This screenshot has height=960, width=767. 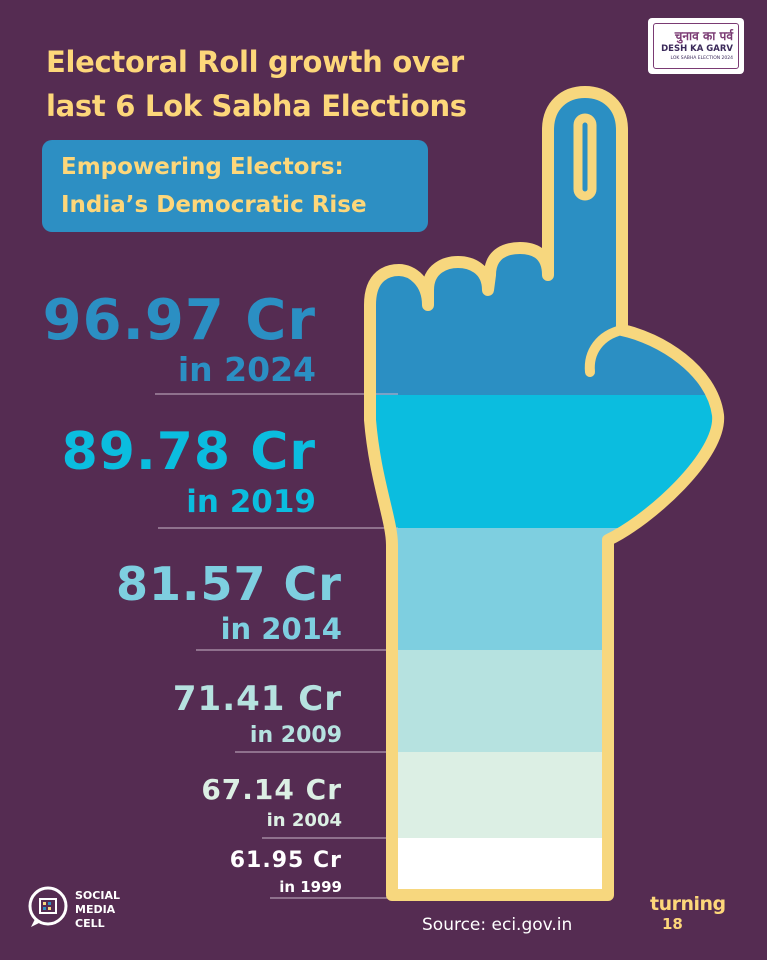 I want to click on band-2009, so click(x=544, y=701).